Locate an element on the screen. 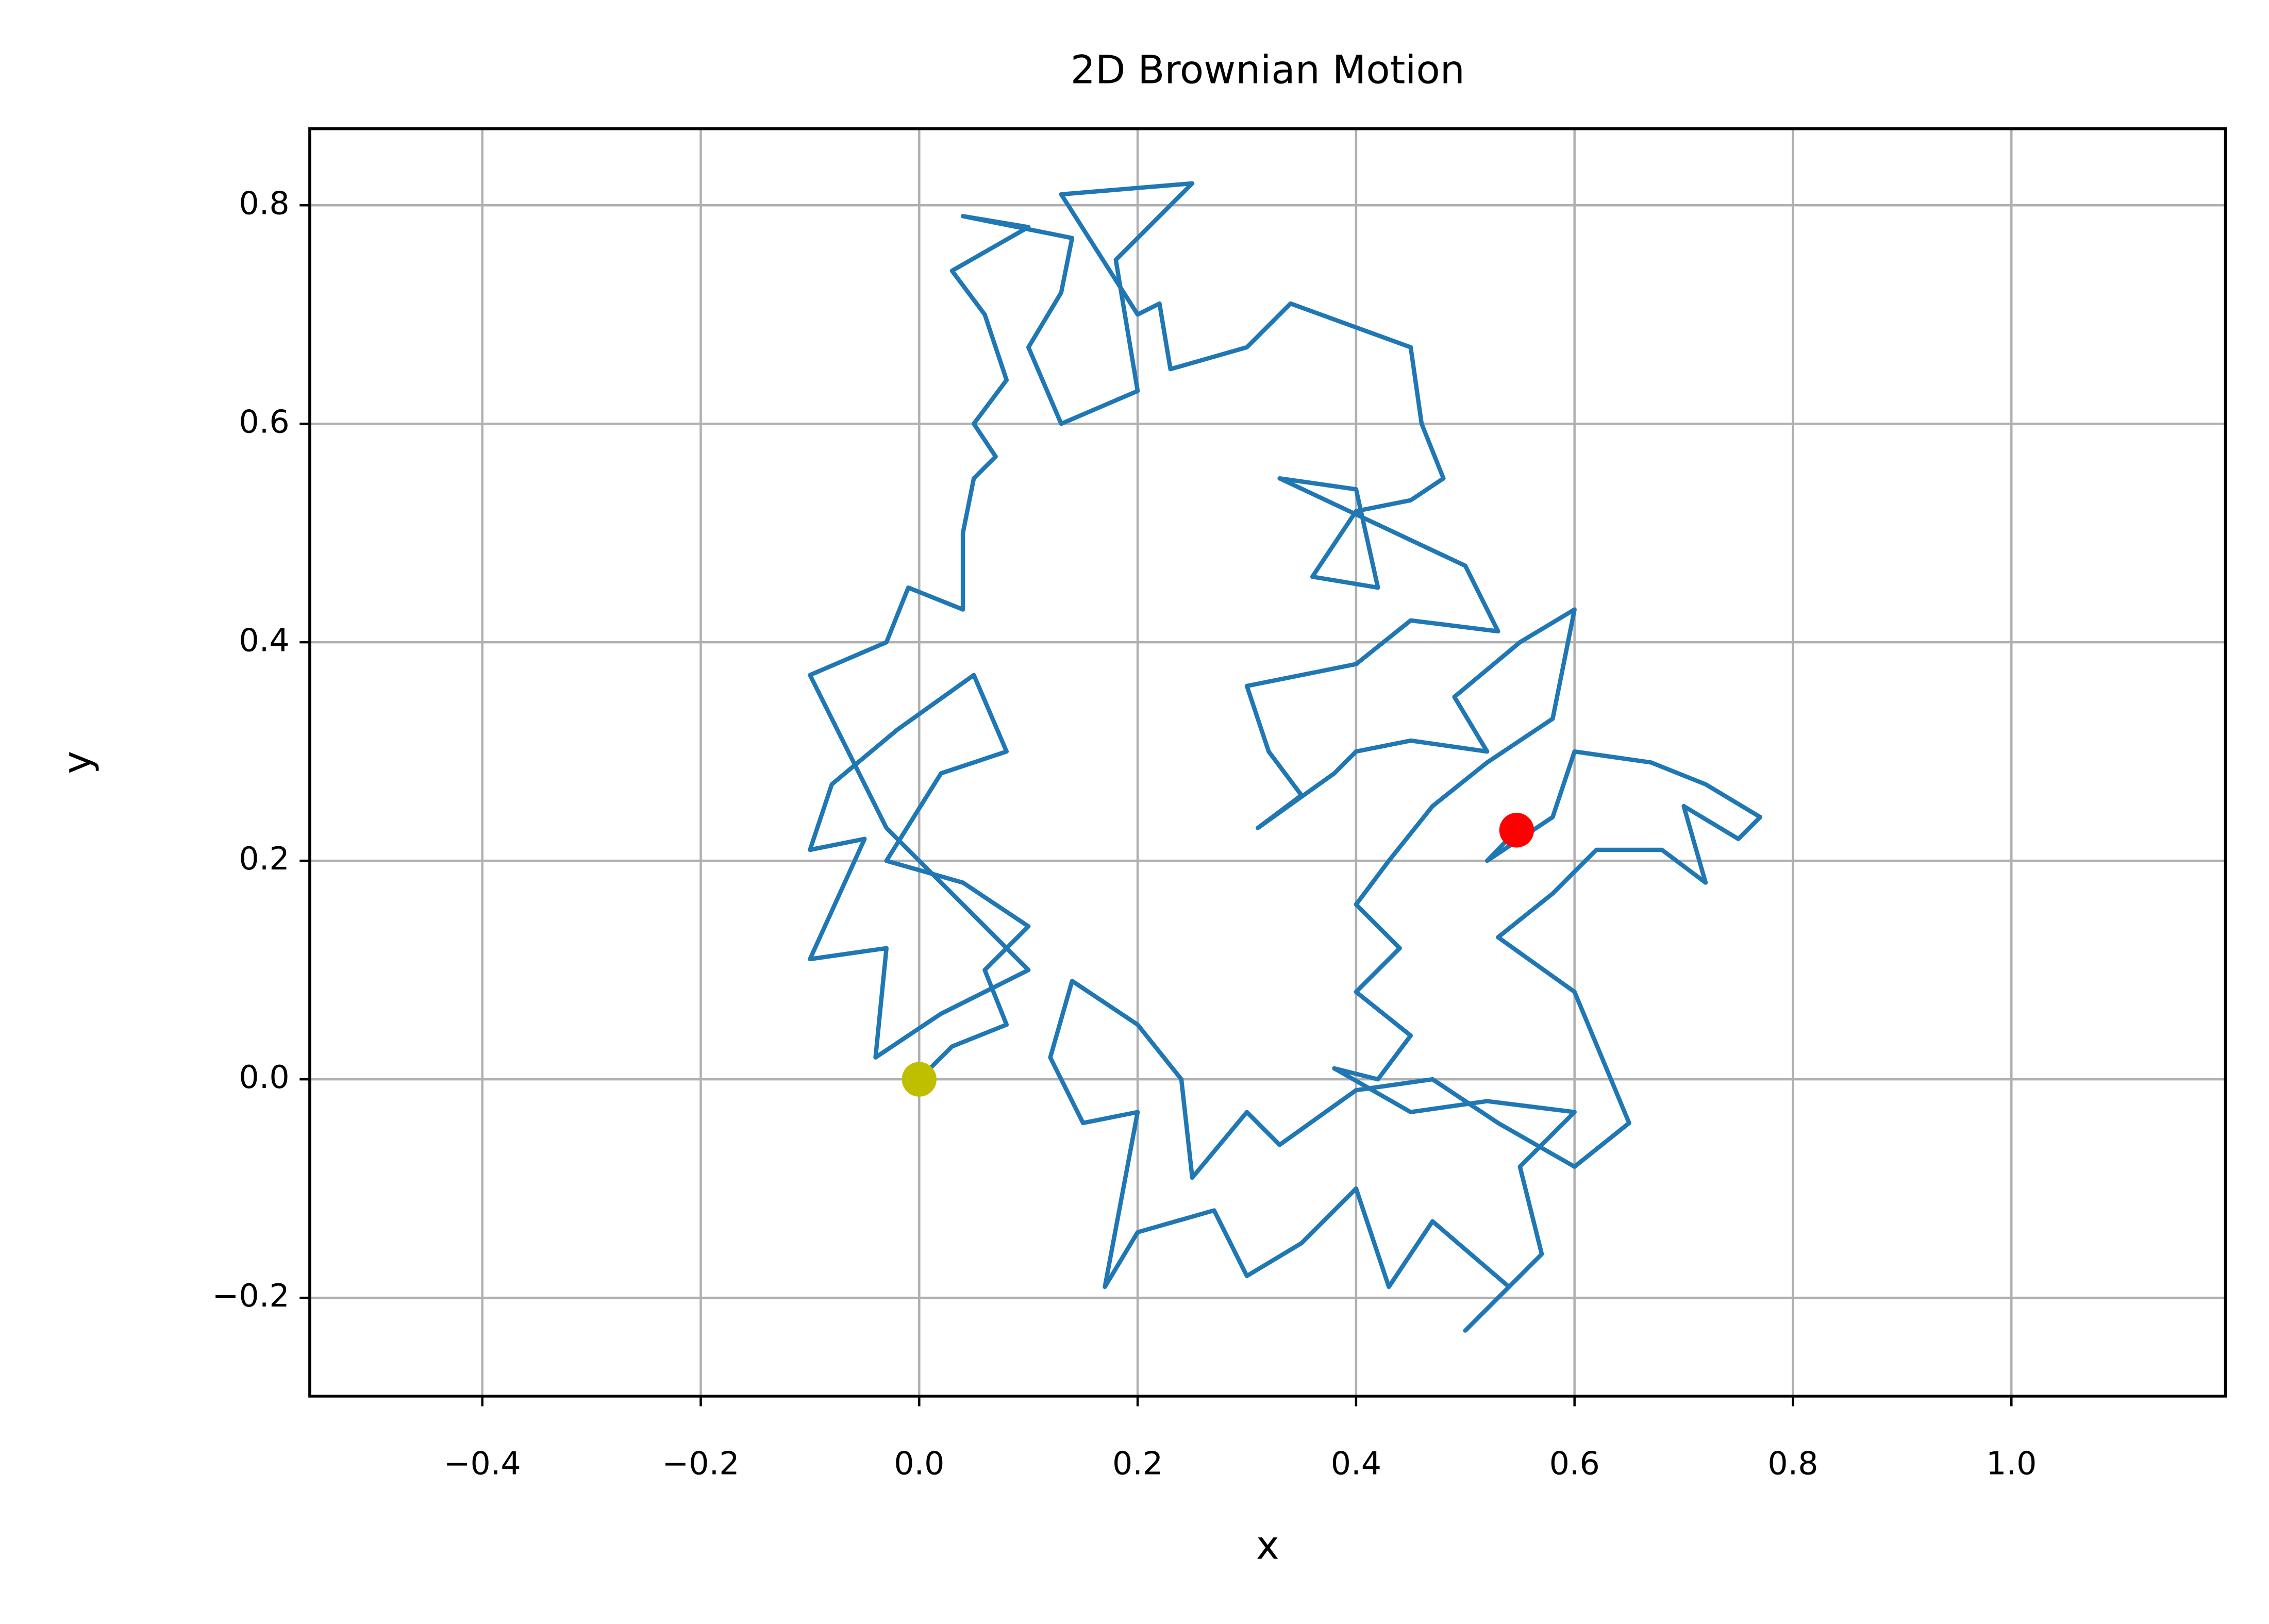 The width and height of the screenshot is (2269, 1624). chart-title: 2D Brownian Motion is located at coordinates (1268, 70).